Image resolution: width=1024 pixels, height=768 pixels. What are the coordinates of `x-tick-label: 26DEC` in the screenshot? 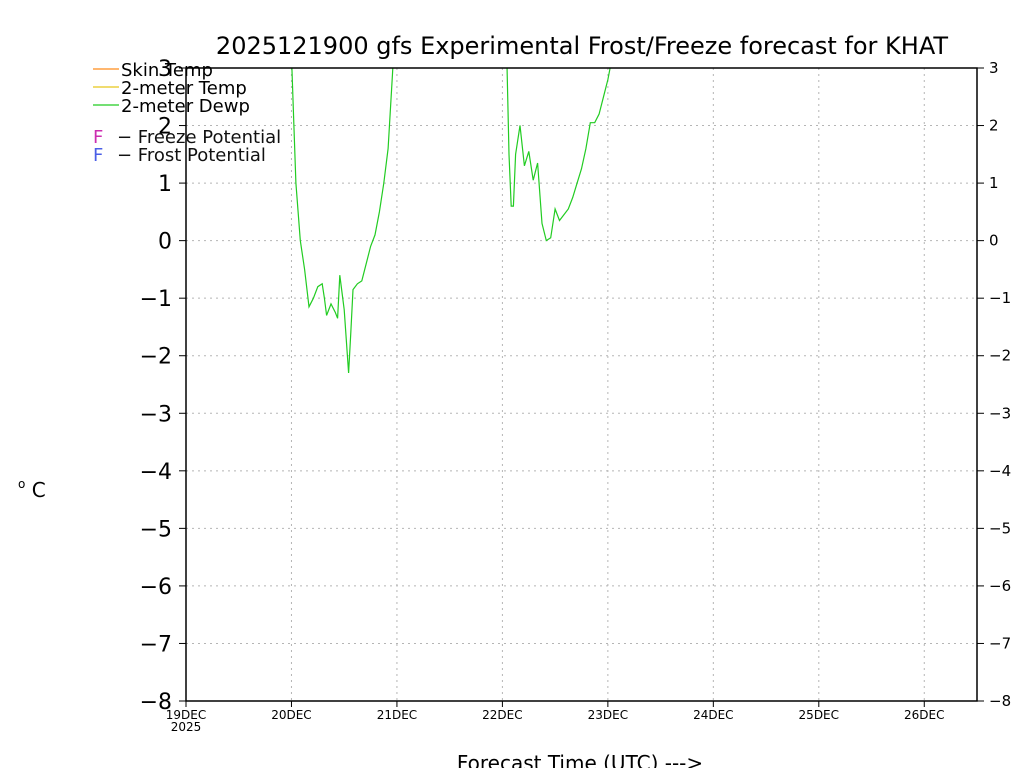 It's located at (924, 715).